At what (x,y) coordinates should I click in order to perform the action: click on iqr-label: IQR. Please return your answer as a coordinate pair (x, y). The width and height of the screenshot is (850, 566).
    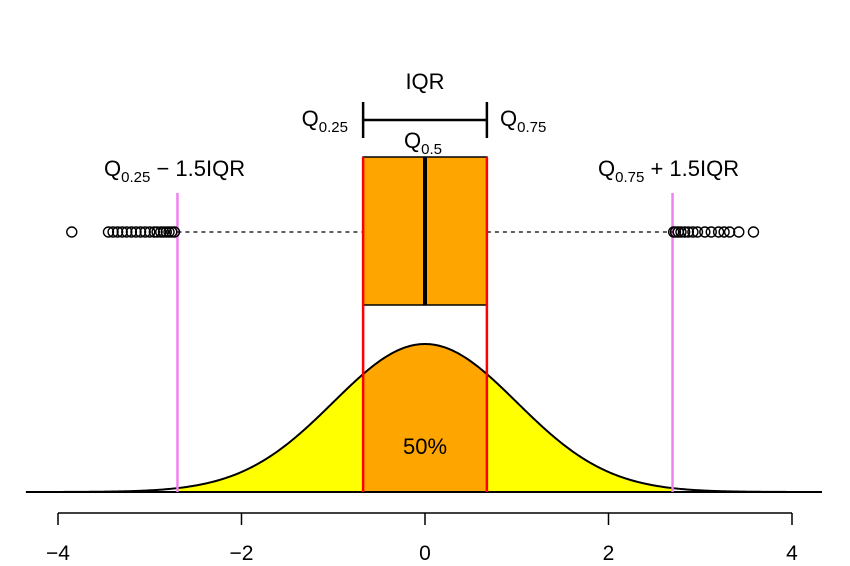
    Looking at the image, I should click on (424, 81).